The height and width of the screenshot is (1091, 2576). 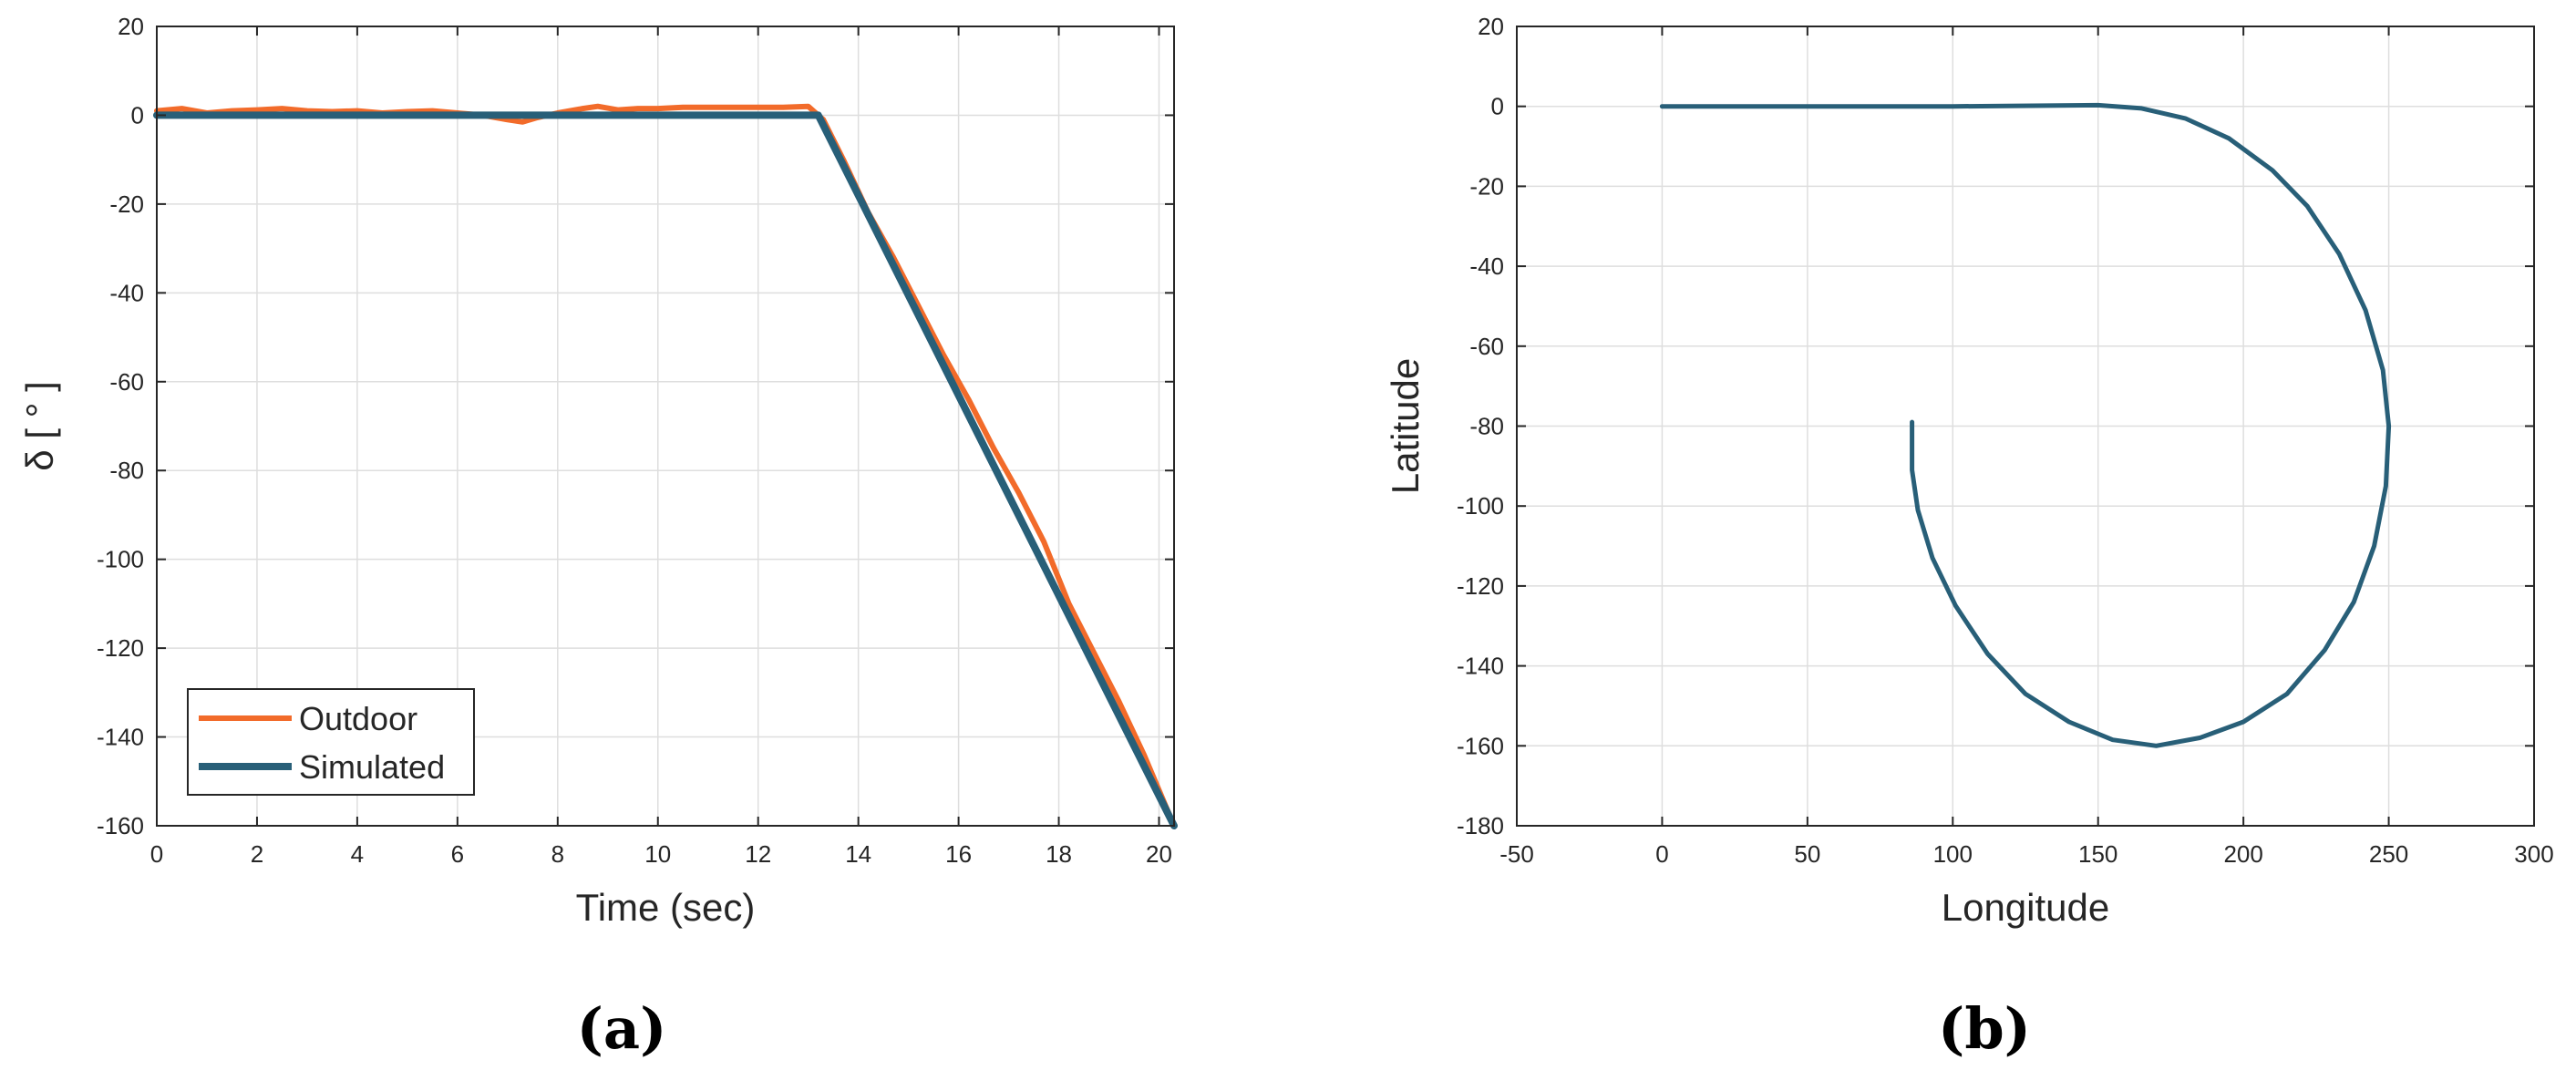 I want to click on chart-b-y-tick-label: -180, so click(x=1480, y=825).